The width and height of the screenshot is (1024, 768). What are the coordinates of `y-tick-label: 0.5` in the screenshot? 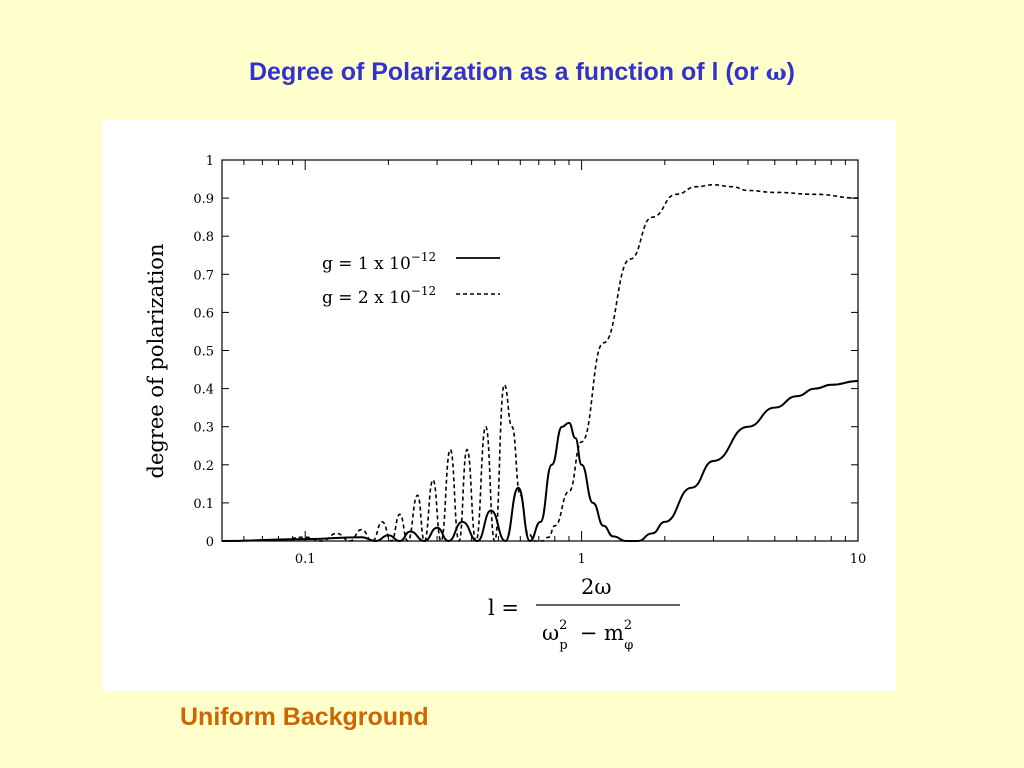 It's located at (203, 352).